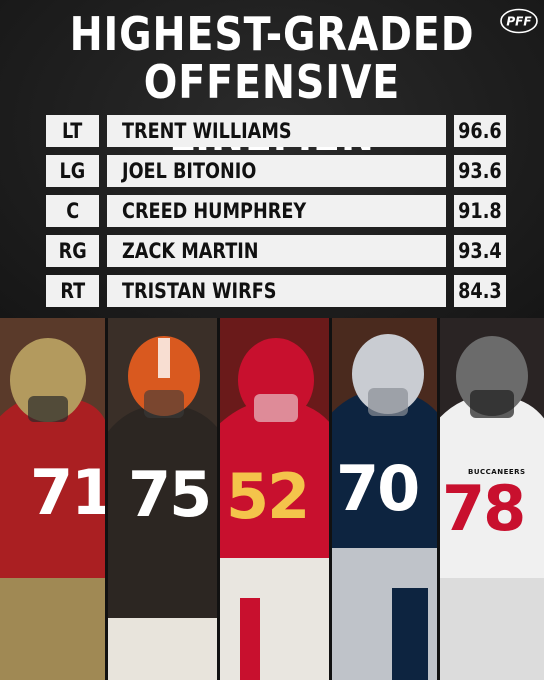 Image resolution: width=544 pixels, height=680 pixels. I want to click on player-name-cell: ZACK MARTIN, so click(276, 251).